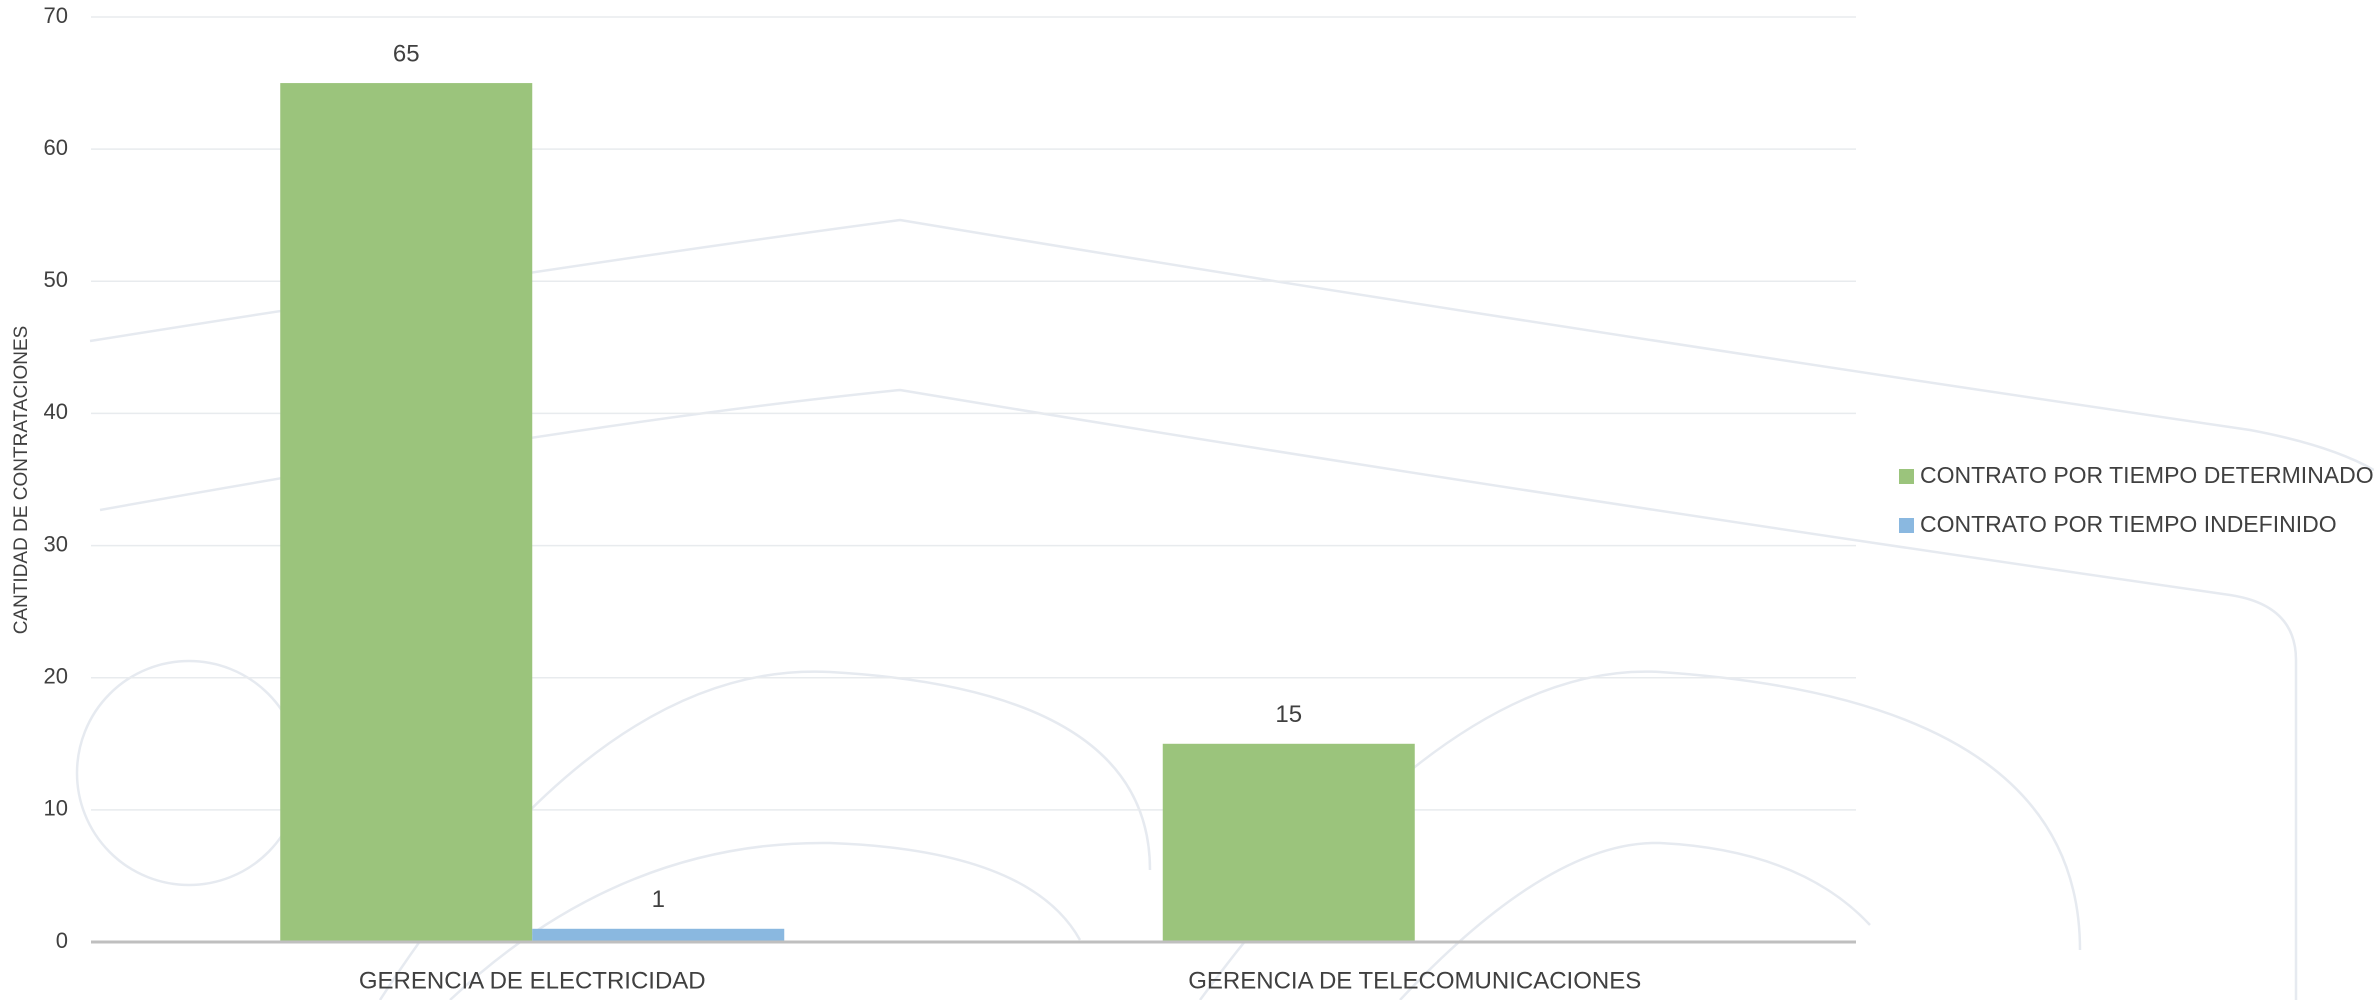 This screenshot has width=2374, height=1000. What do you see at coordinates (62, 940) in the screenshot?
I see `y-tick-label: 0` at bounding box center [62, 940].